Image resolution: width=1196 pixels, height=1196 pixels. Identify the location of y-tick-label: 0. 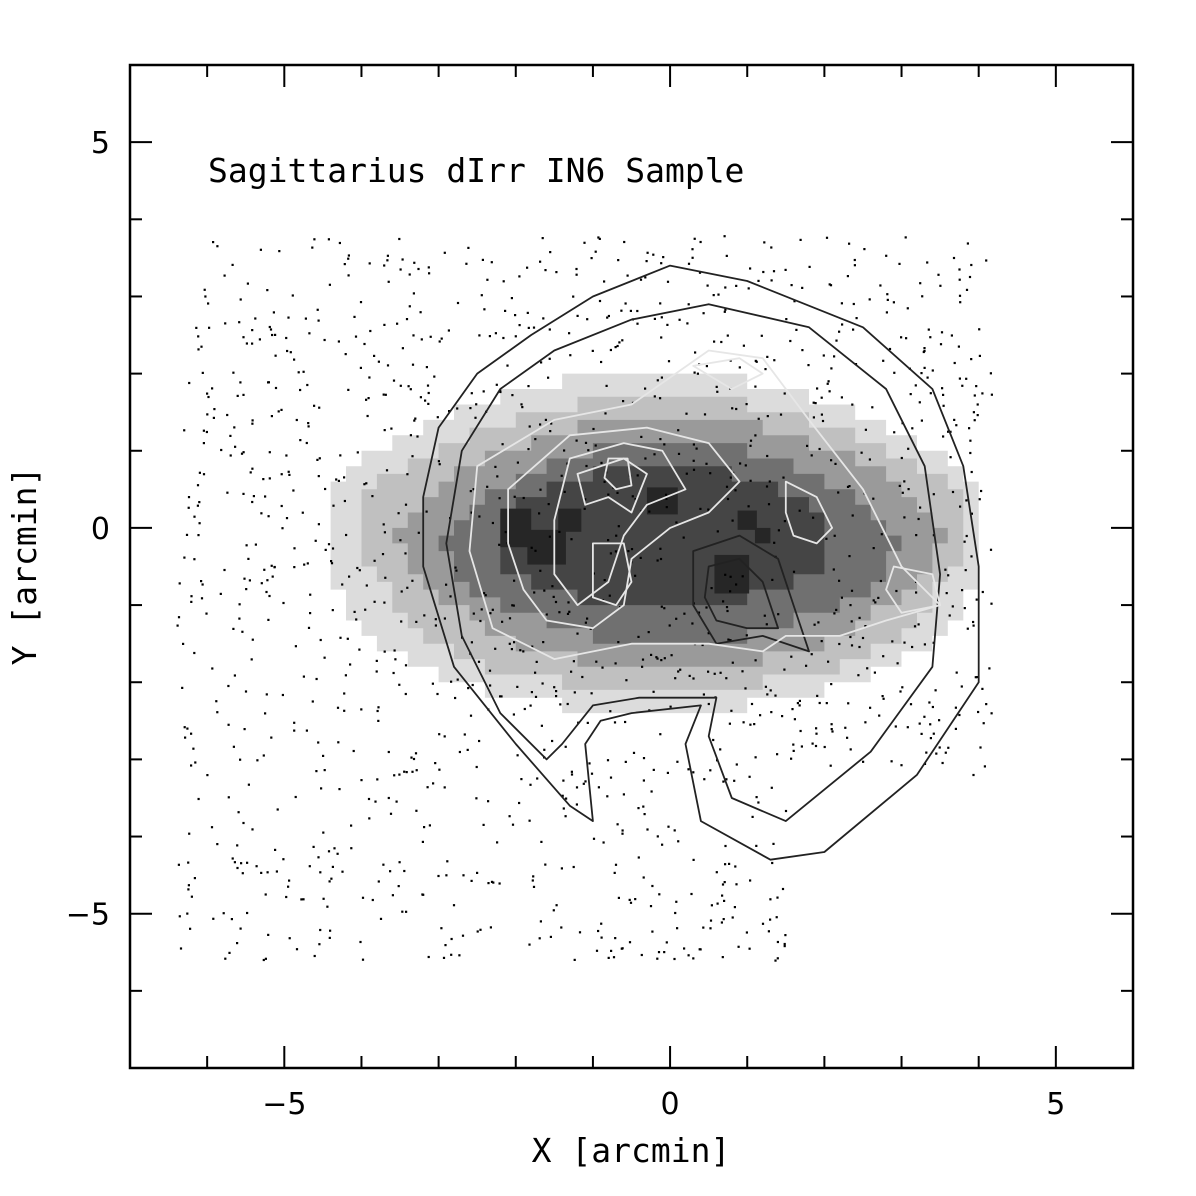
(100, 529).